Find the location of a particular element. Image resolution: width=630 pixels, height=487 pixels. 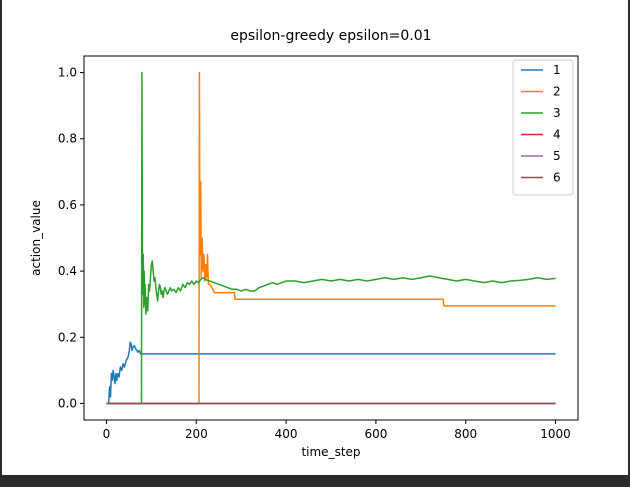

x-tick-label: 0 is located at coordinates (107, 434).